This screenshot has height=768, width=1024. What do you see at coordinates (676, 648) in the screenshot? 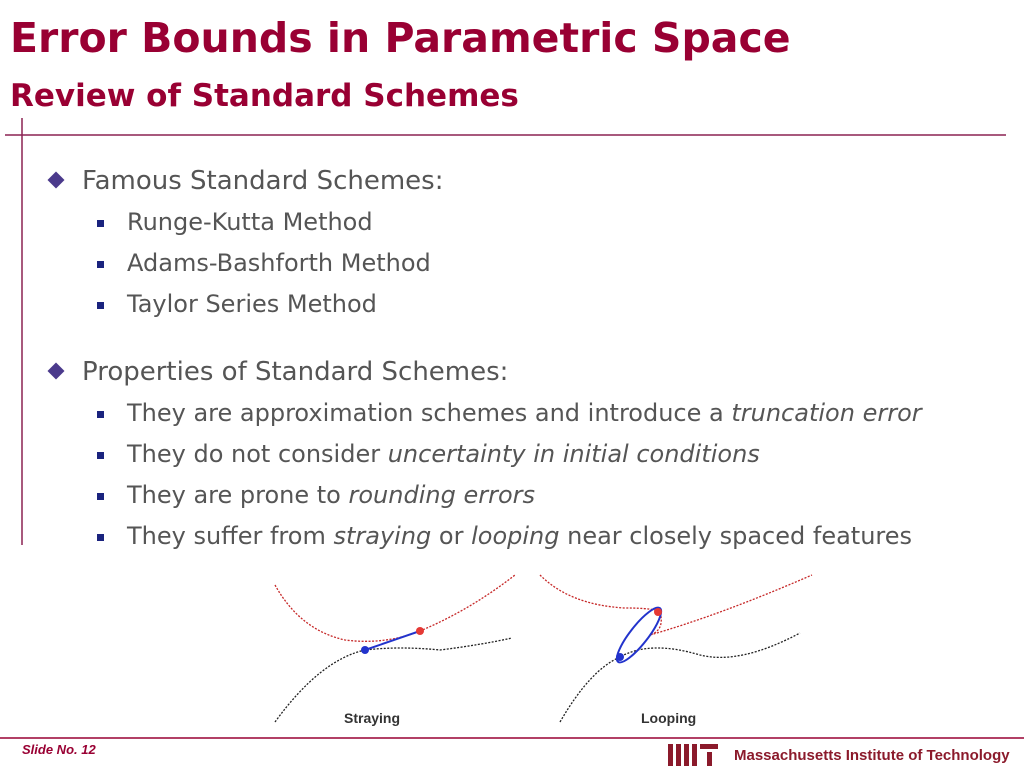
I see `figure-looping` at bounding box center [676, 648].